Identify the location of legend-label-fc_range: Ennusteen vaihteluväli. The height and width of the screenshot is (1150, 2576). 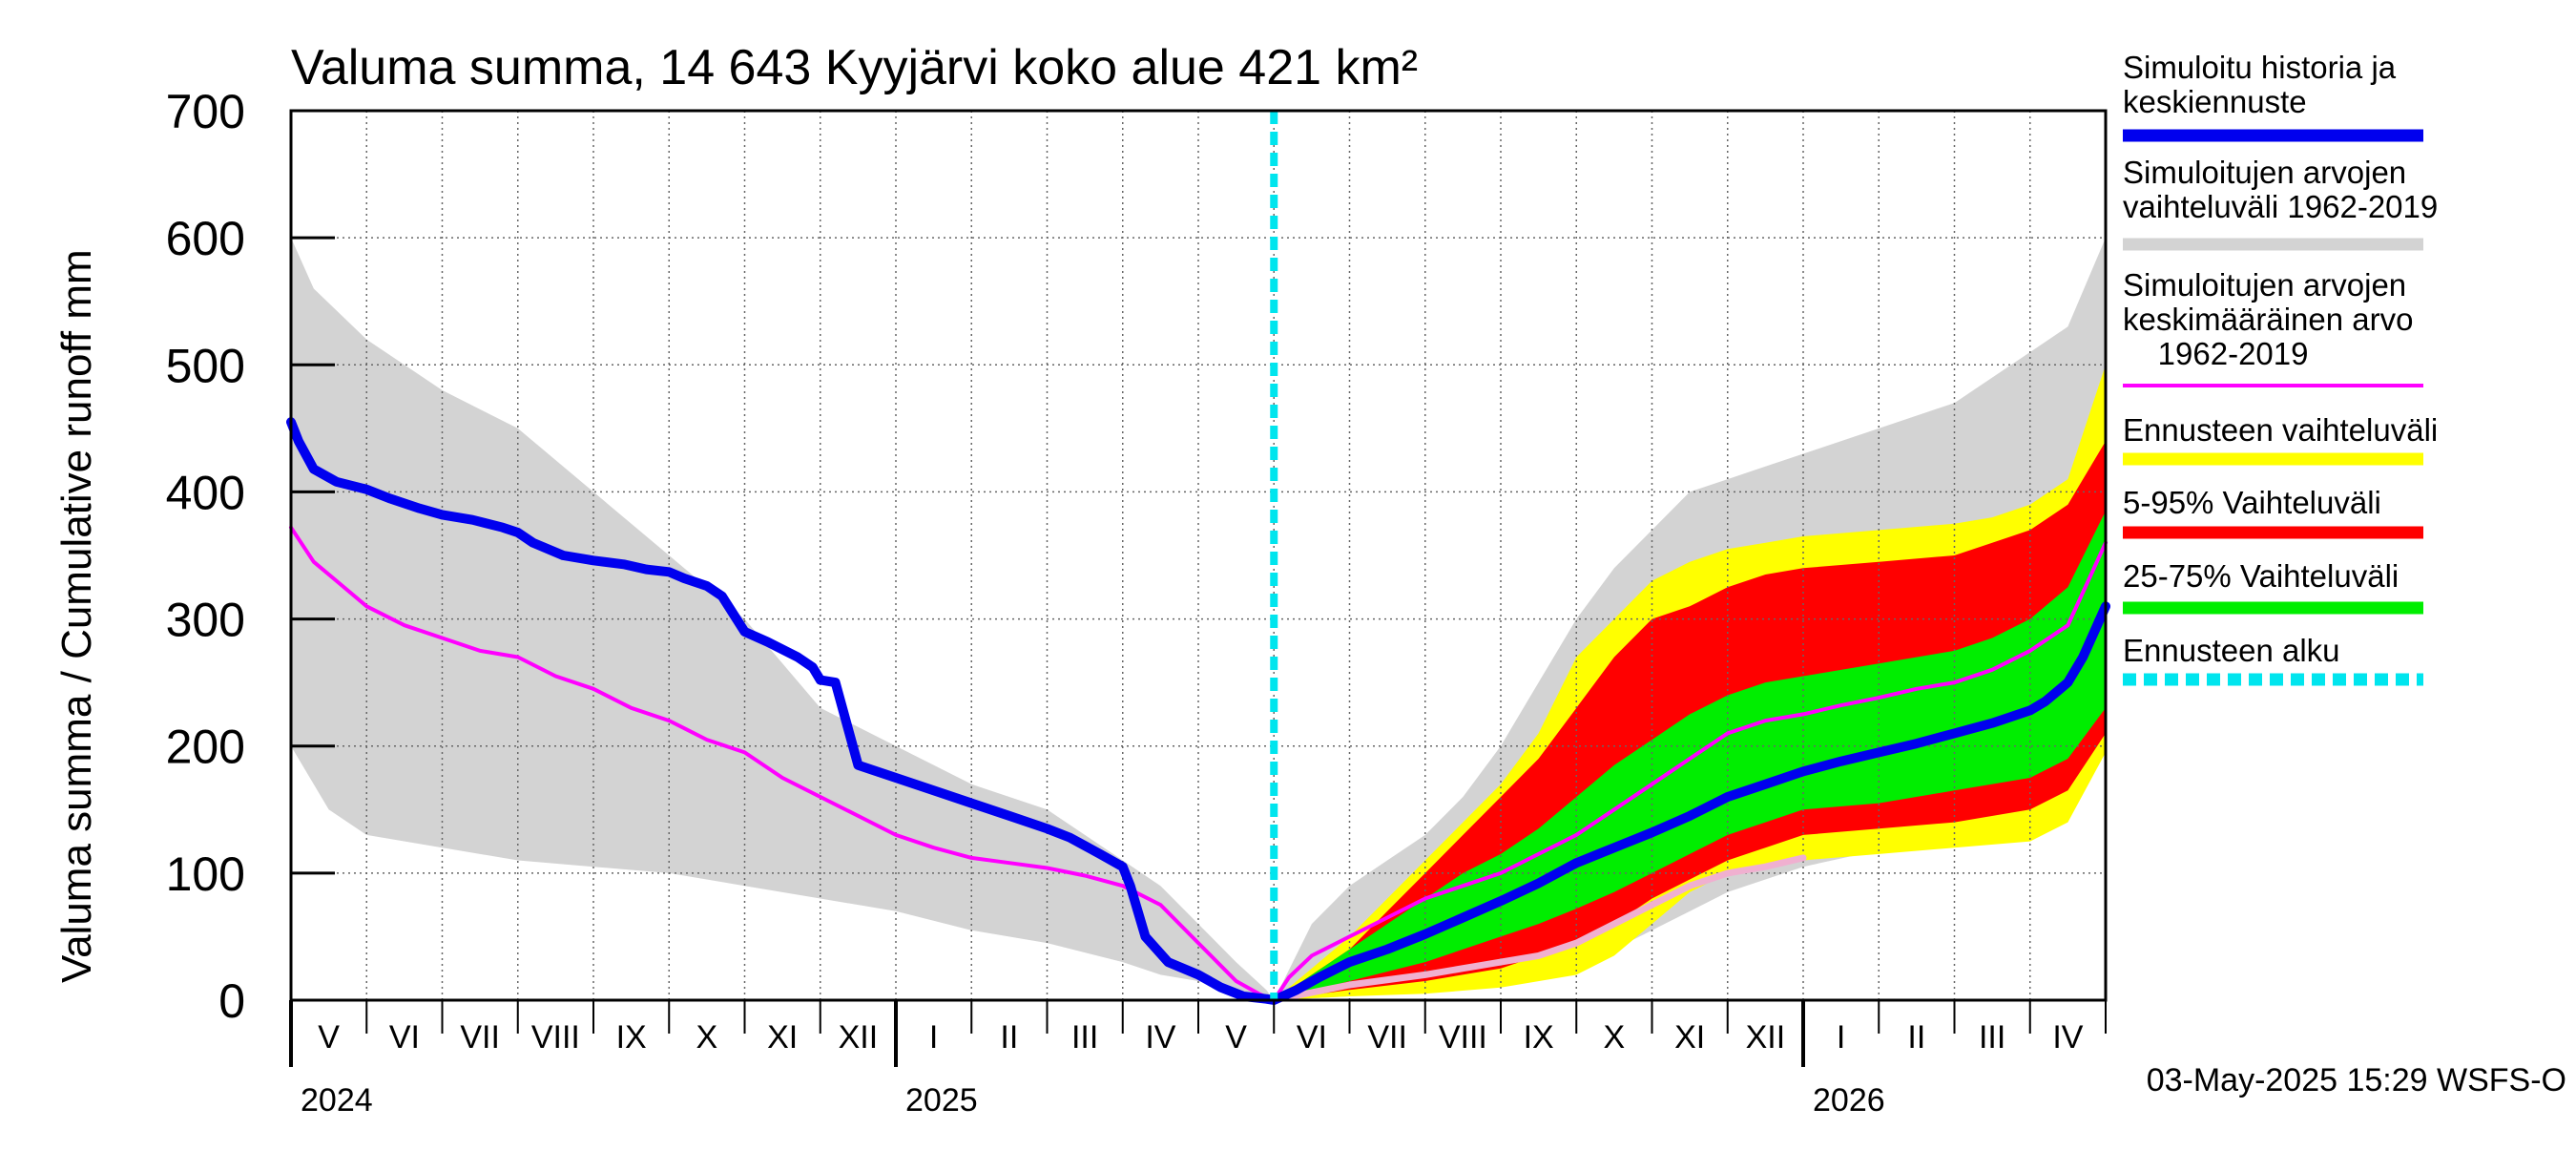
(2280, 430).